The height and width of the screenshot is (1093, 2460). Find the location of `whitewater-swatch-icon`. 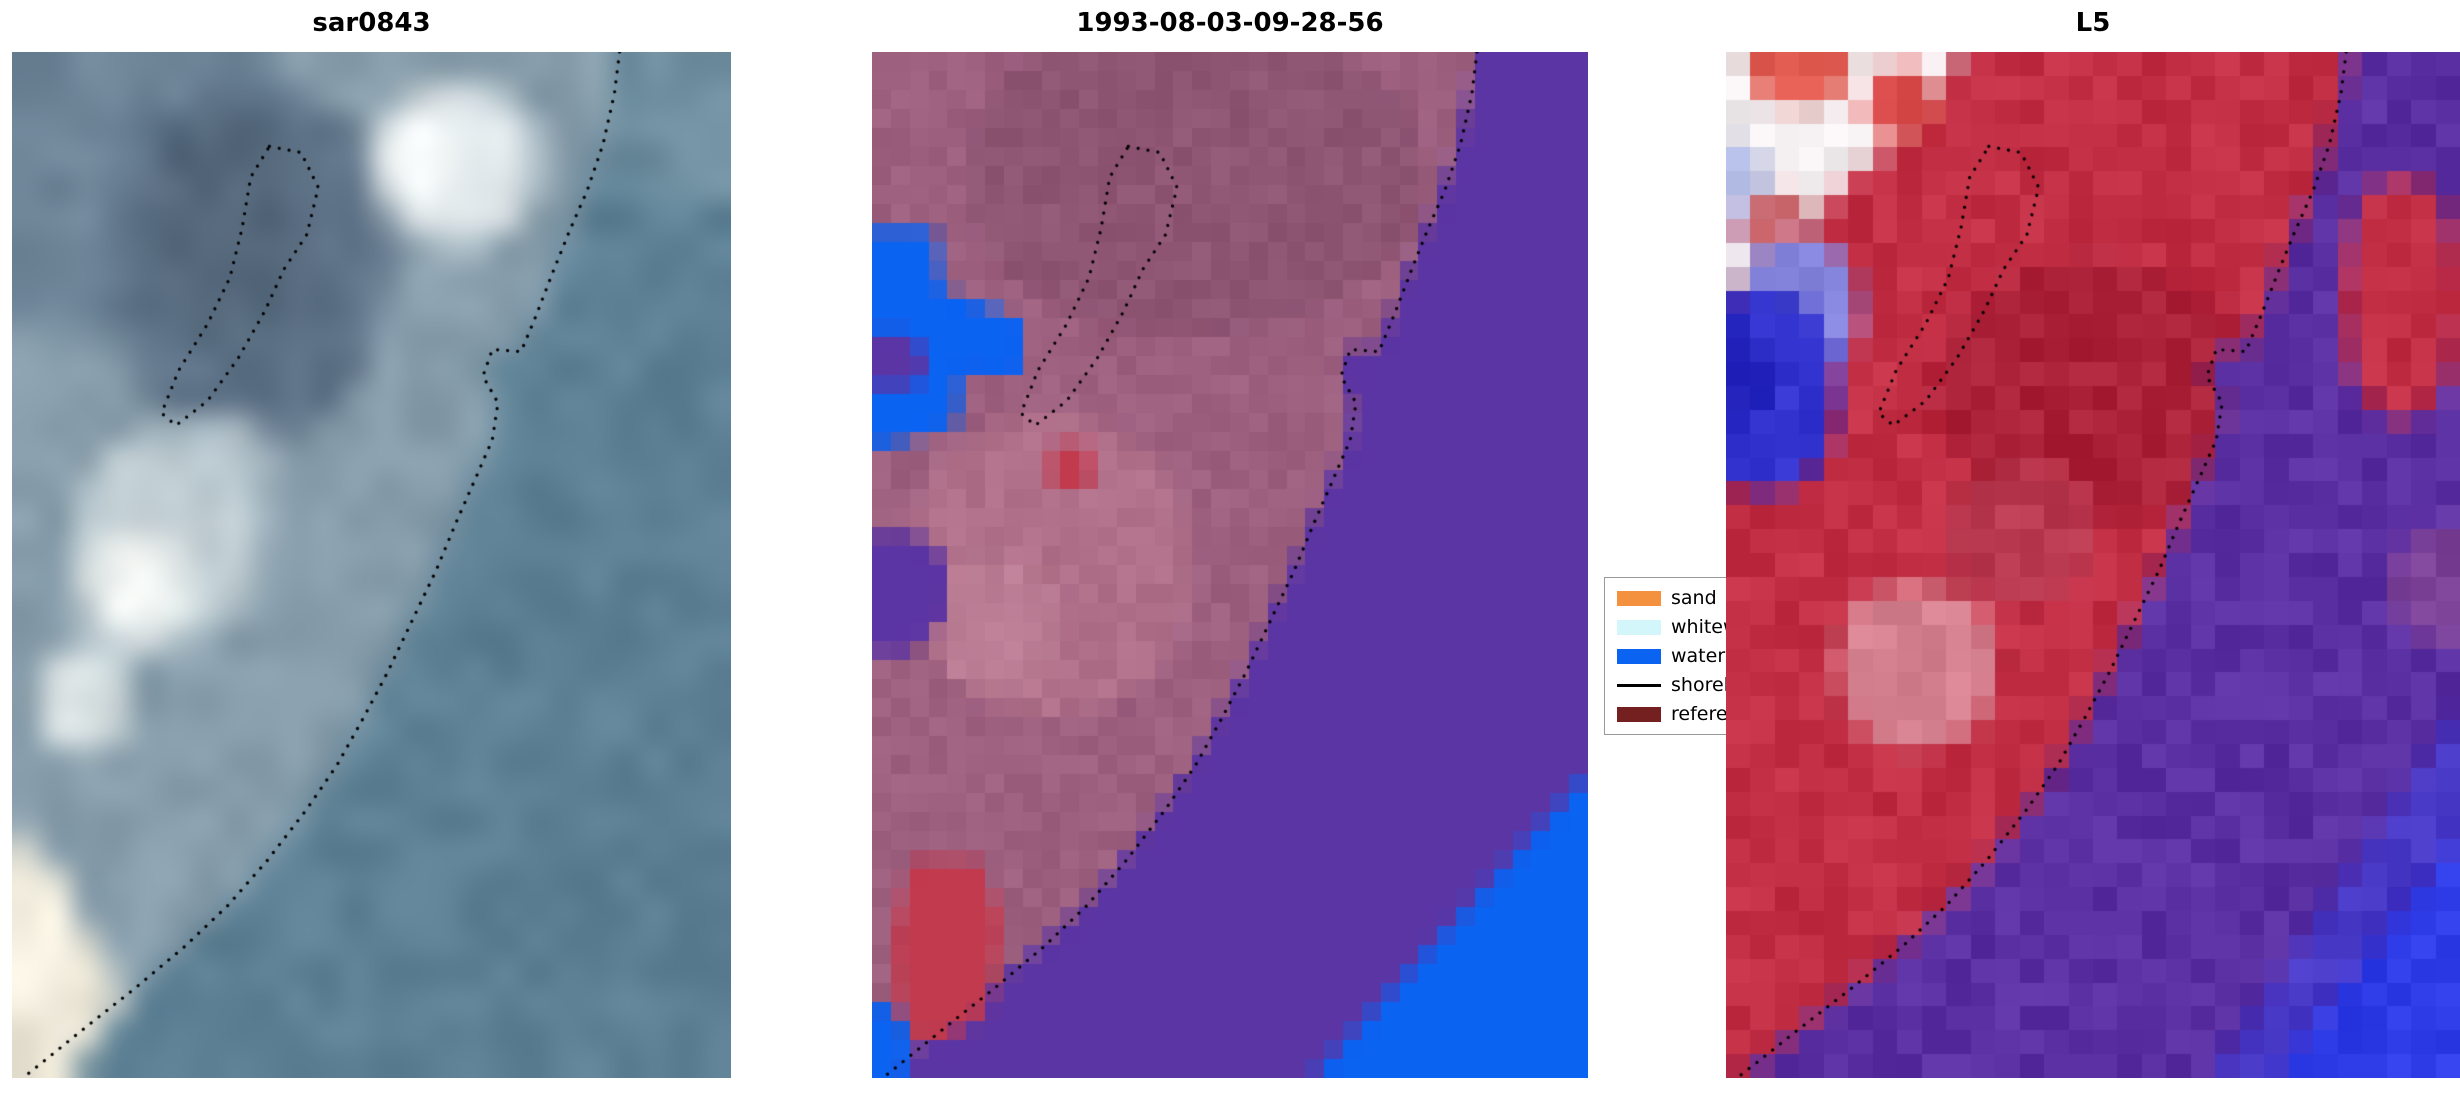

whitewater-swatch-icon is located at coordinates (1639, 627).